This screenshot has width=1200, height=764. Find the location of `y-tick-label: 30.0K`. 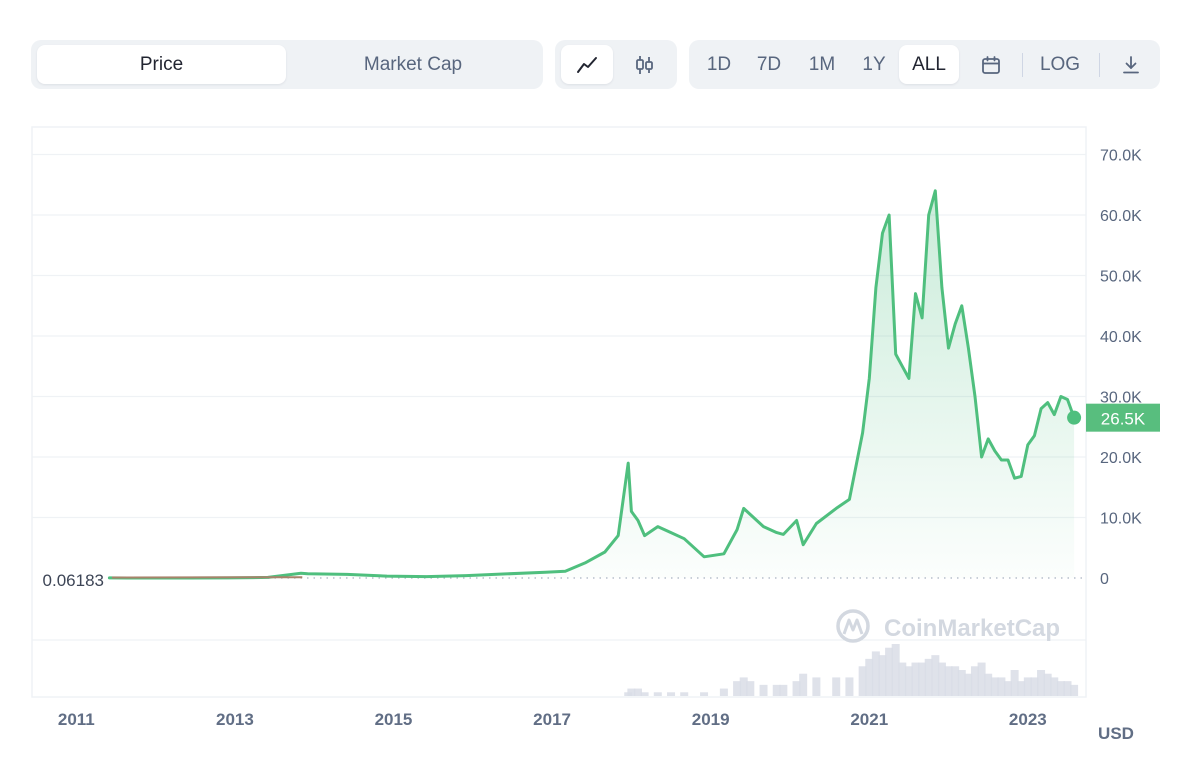

y-tick-label: 30.0K is located at coordinates (1121, 398).